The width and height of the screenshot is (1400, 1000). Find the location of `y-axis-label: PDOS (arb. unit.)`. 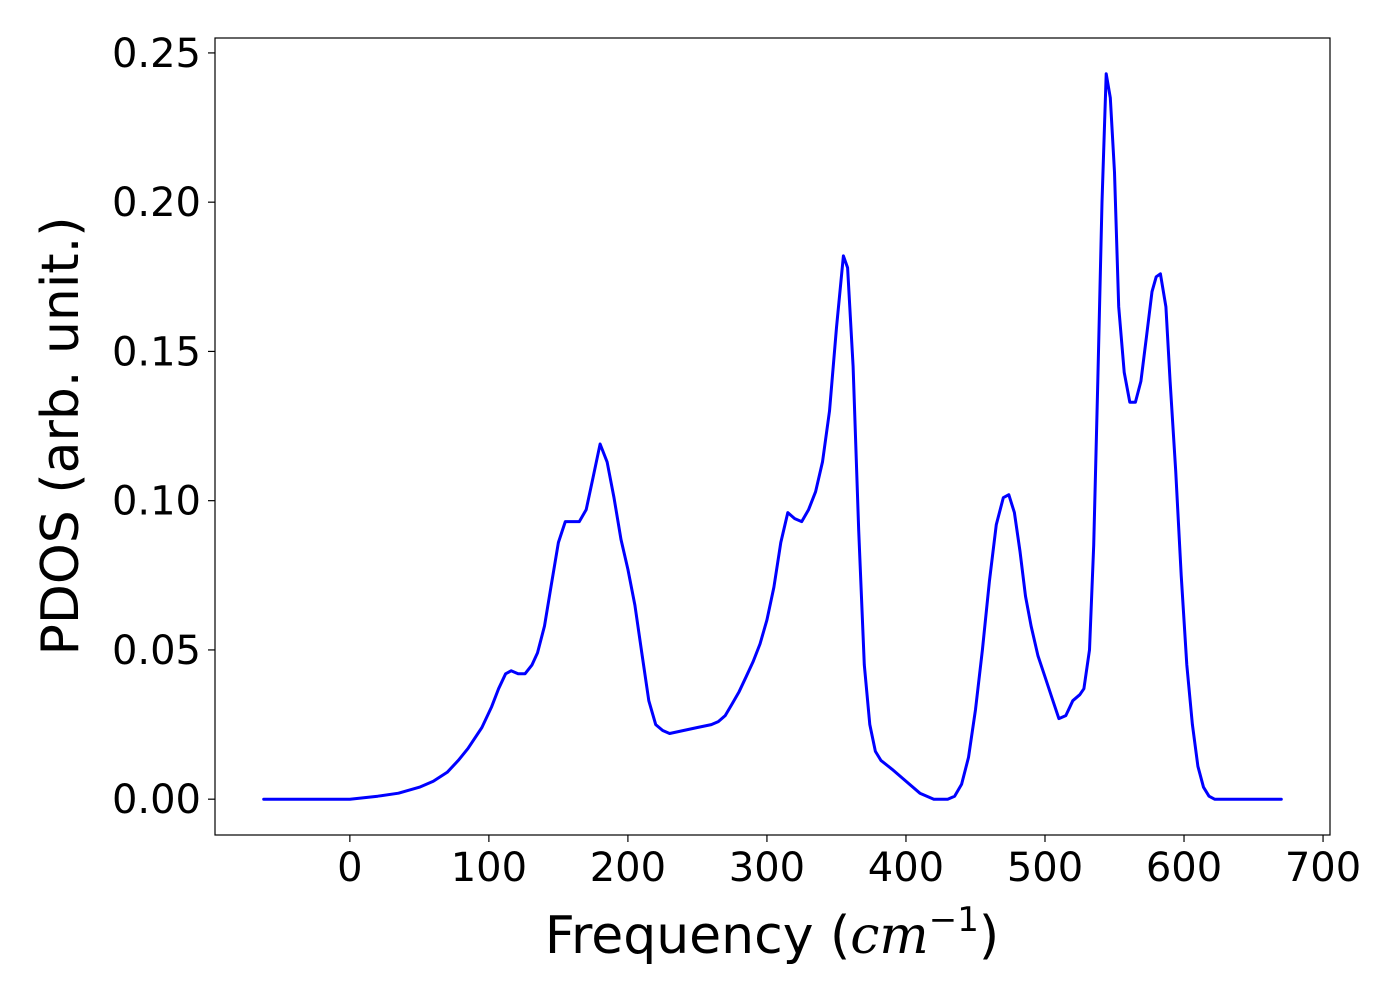

y-axis-label: PDOS (arb. unit.) is located at coordinates (61, 435).